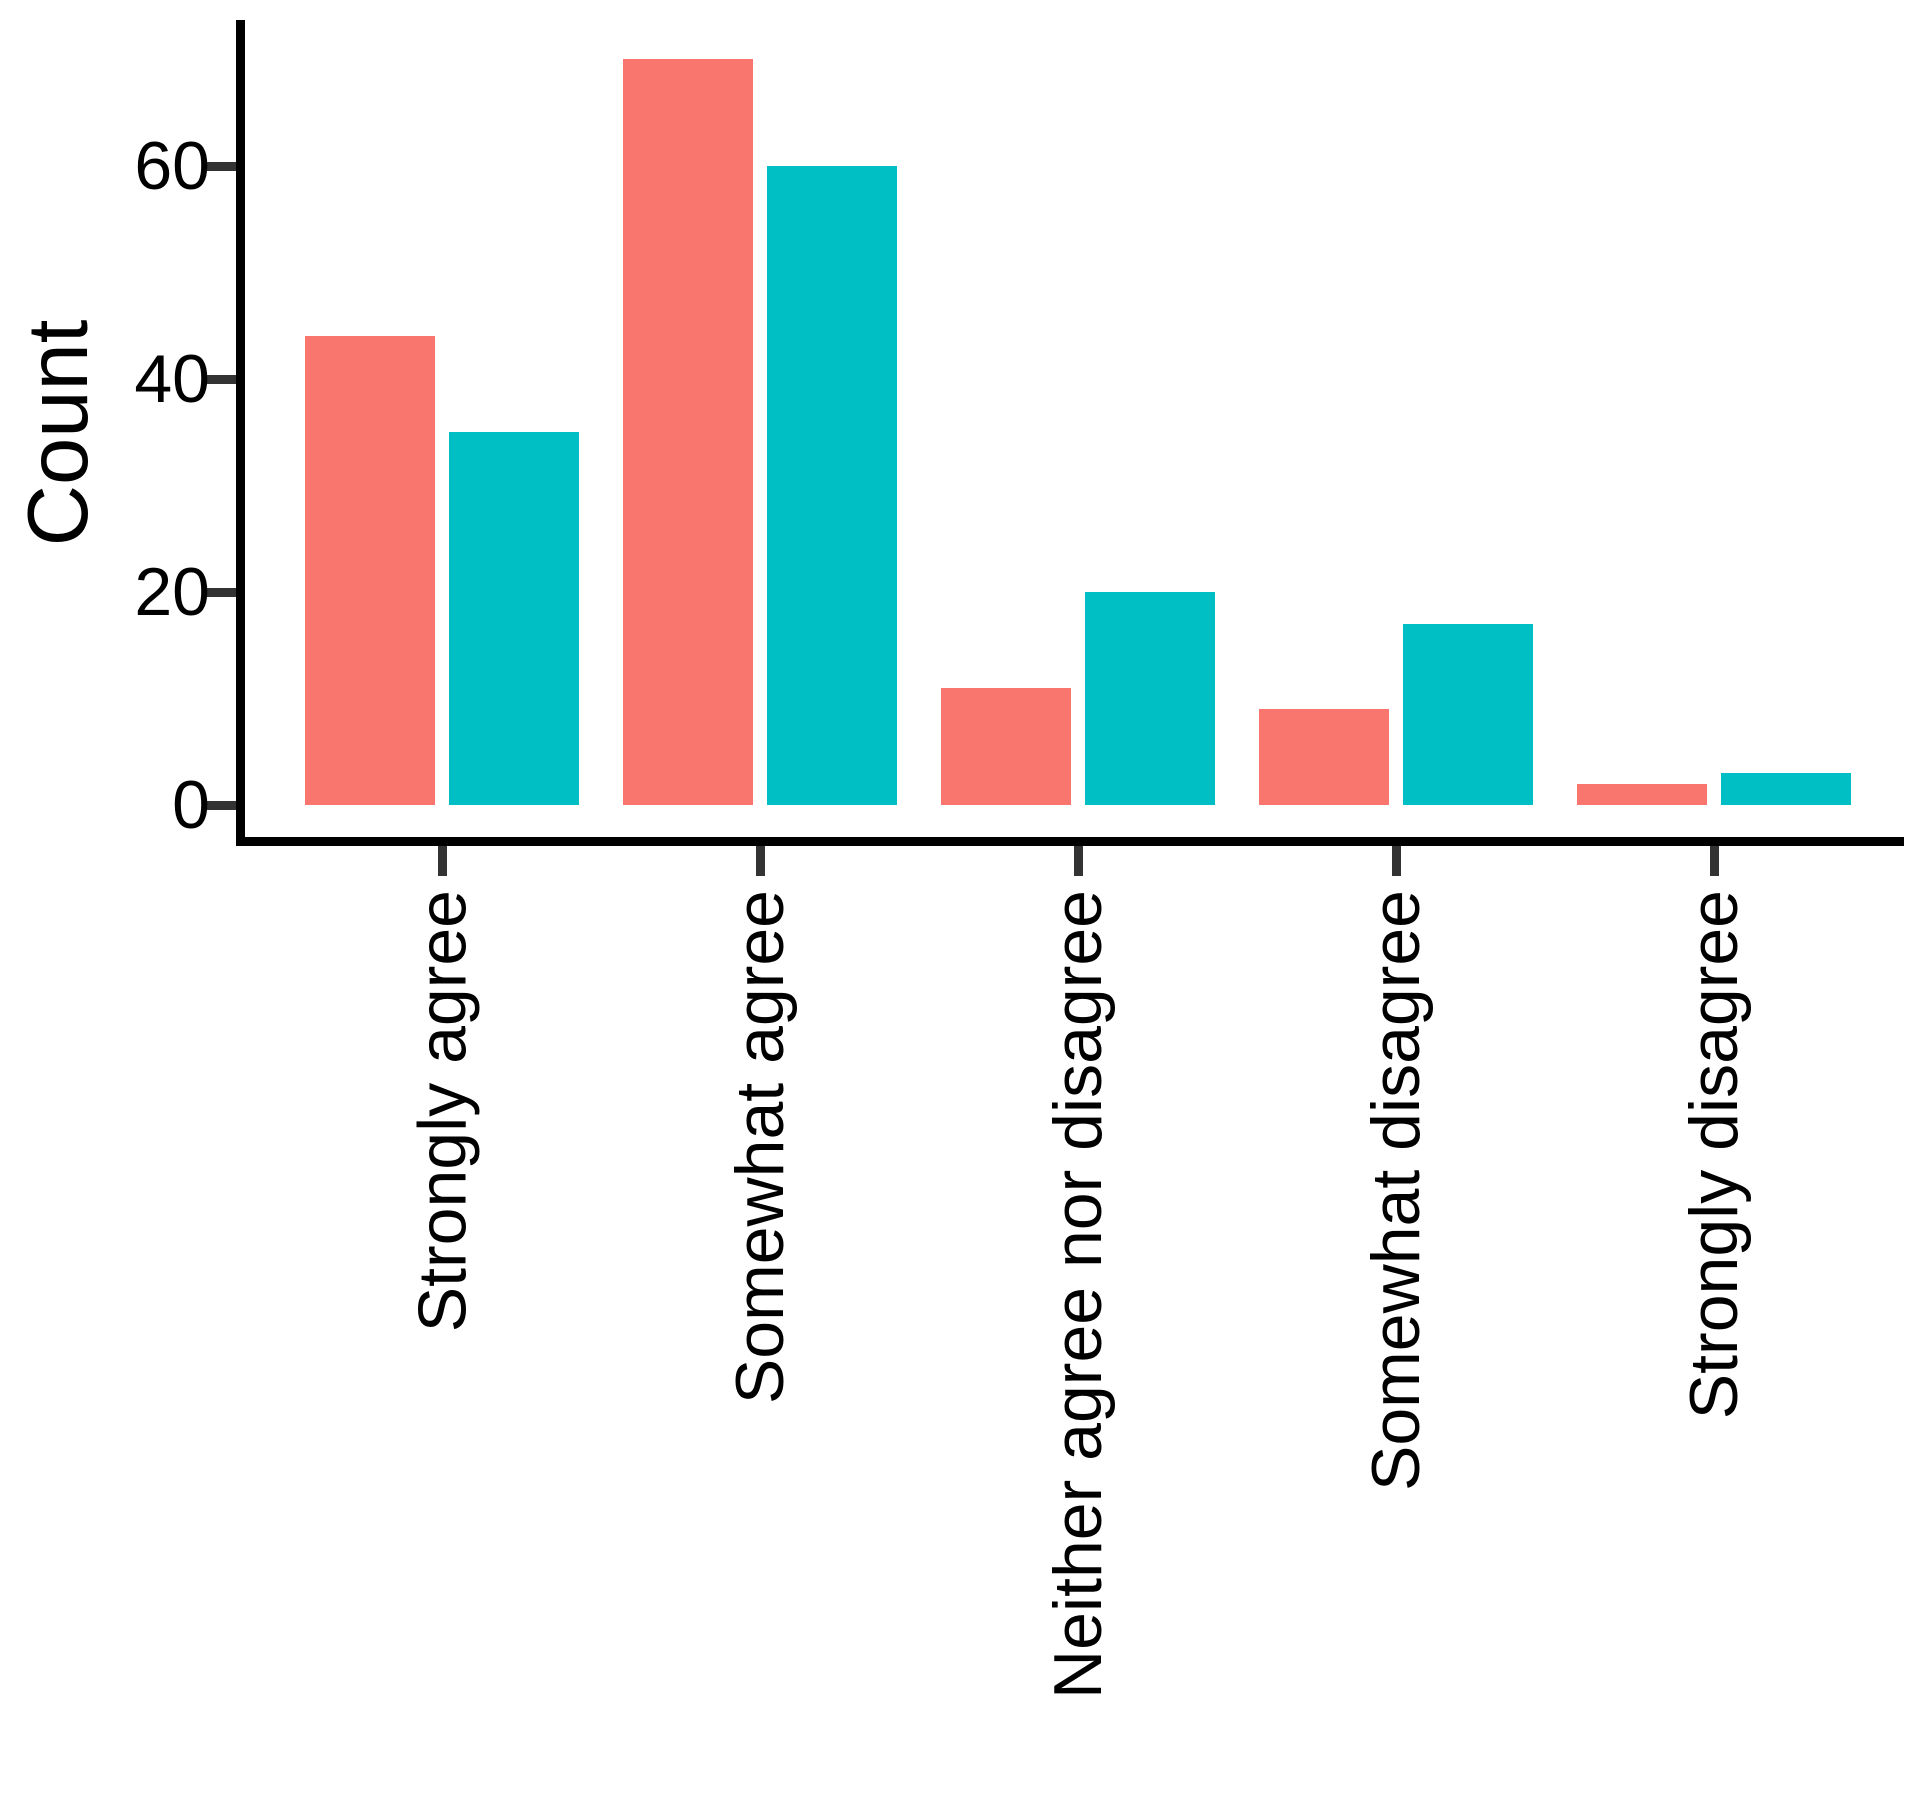 This screenshot has width=1928, height=1820. What do you see at coordinates (1642, 794) in the screenshot?
I see `bar-series-coral-strongly-disagree` at bounding box center [1642, 794].